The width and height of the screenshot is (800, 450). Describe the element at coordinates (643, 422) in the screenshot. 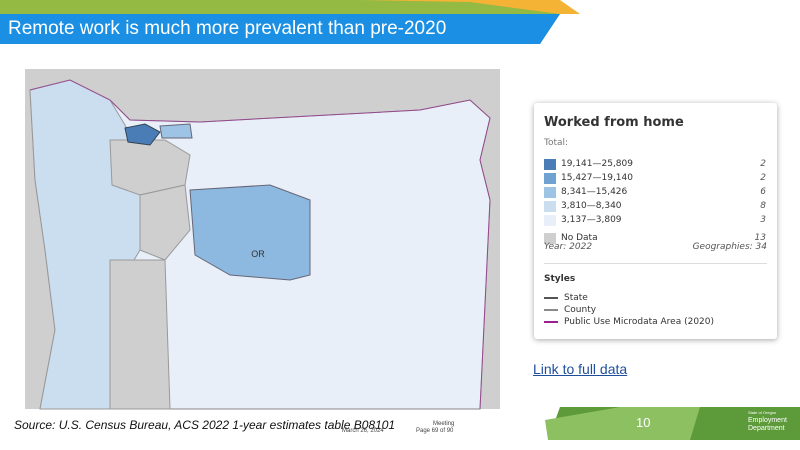

I see `page-number: 10` at that location.